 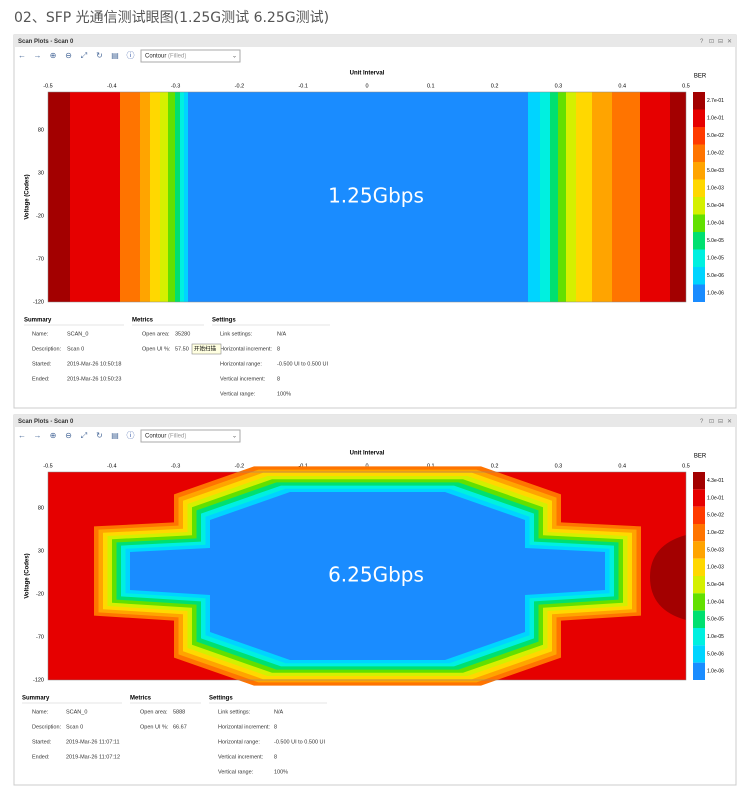 I want to click on legend-label: 1.0e-06, so click(x=715, y=294).